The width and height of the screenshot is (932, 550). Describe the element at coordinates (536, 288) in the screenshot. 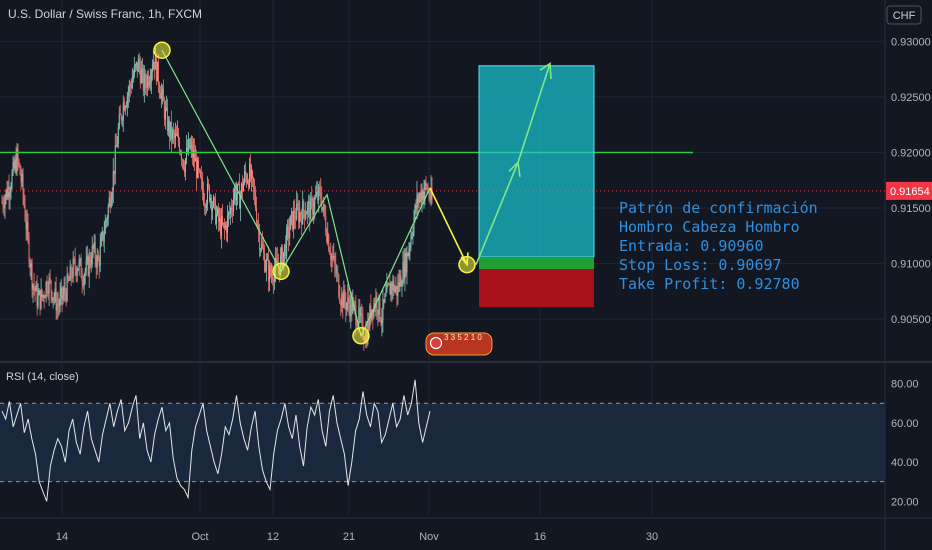

I see `stop-loss-zone` at that location.